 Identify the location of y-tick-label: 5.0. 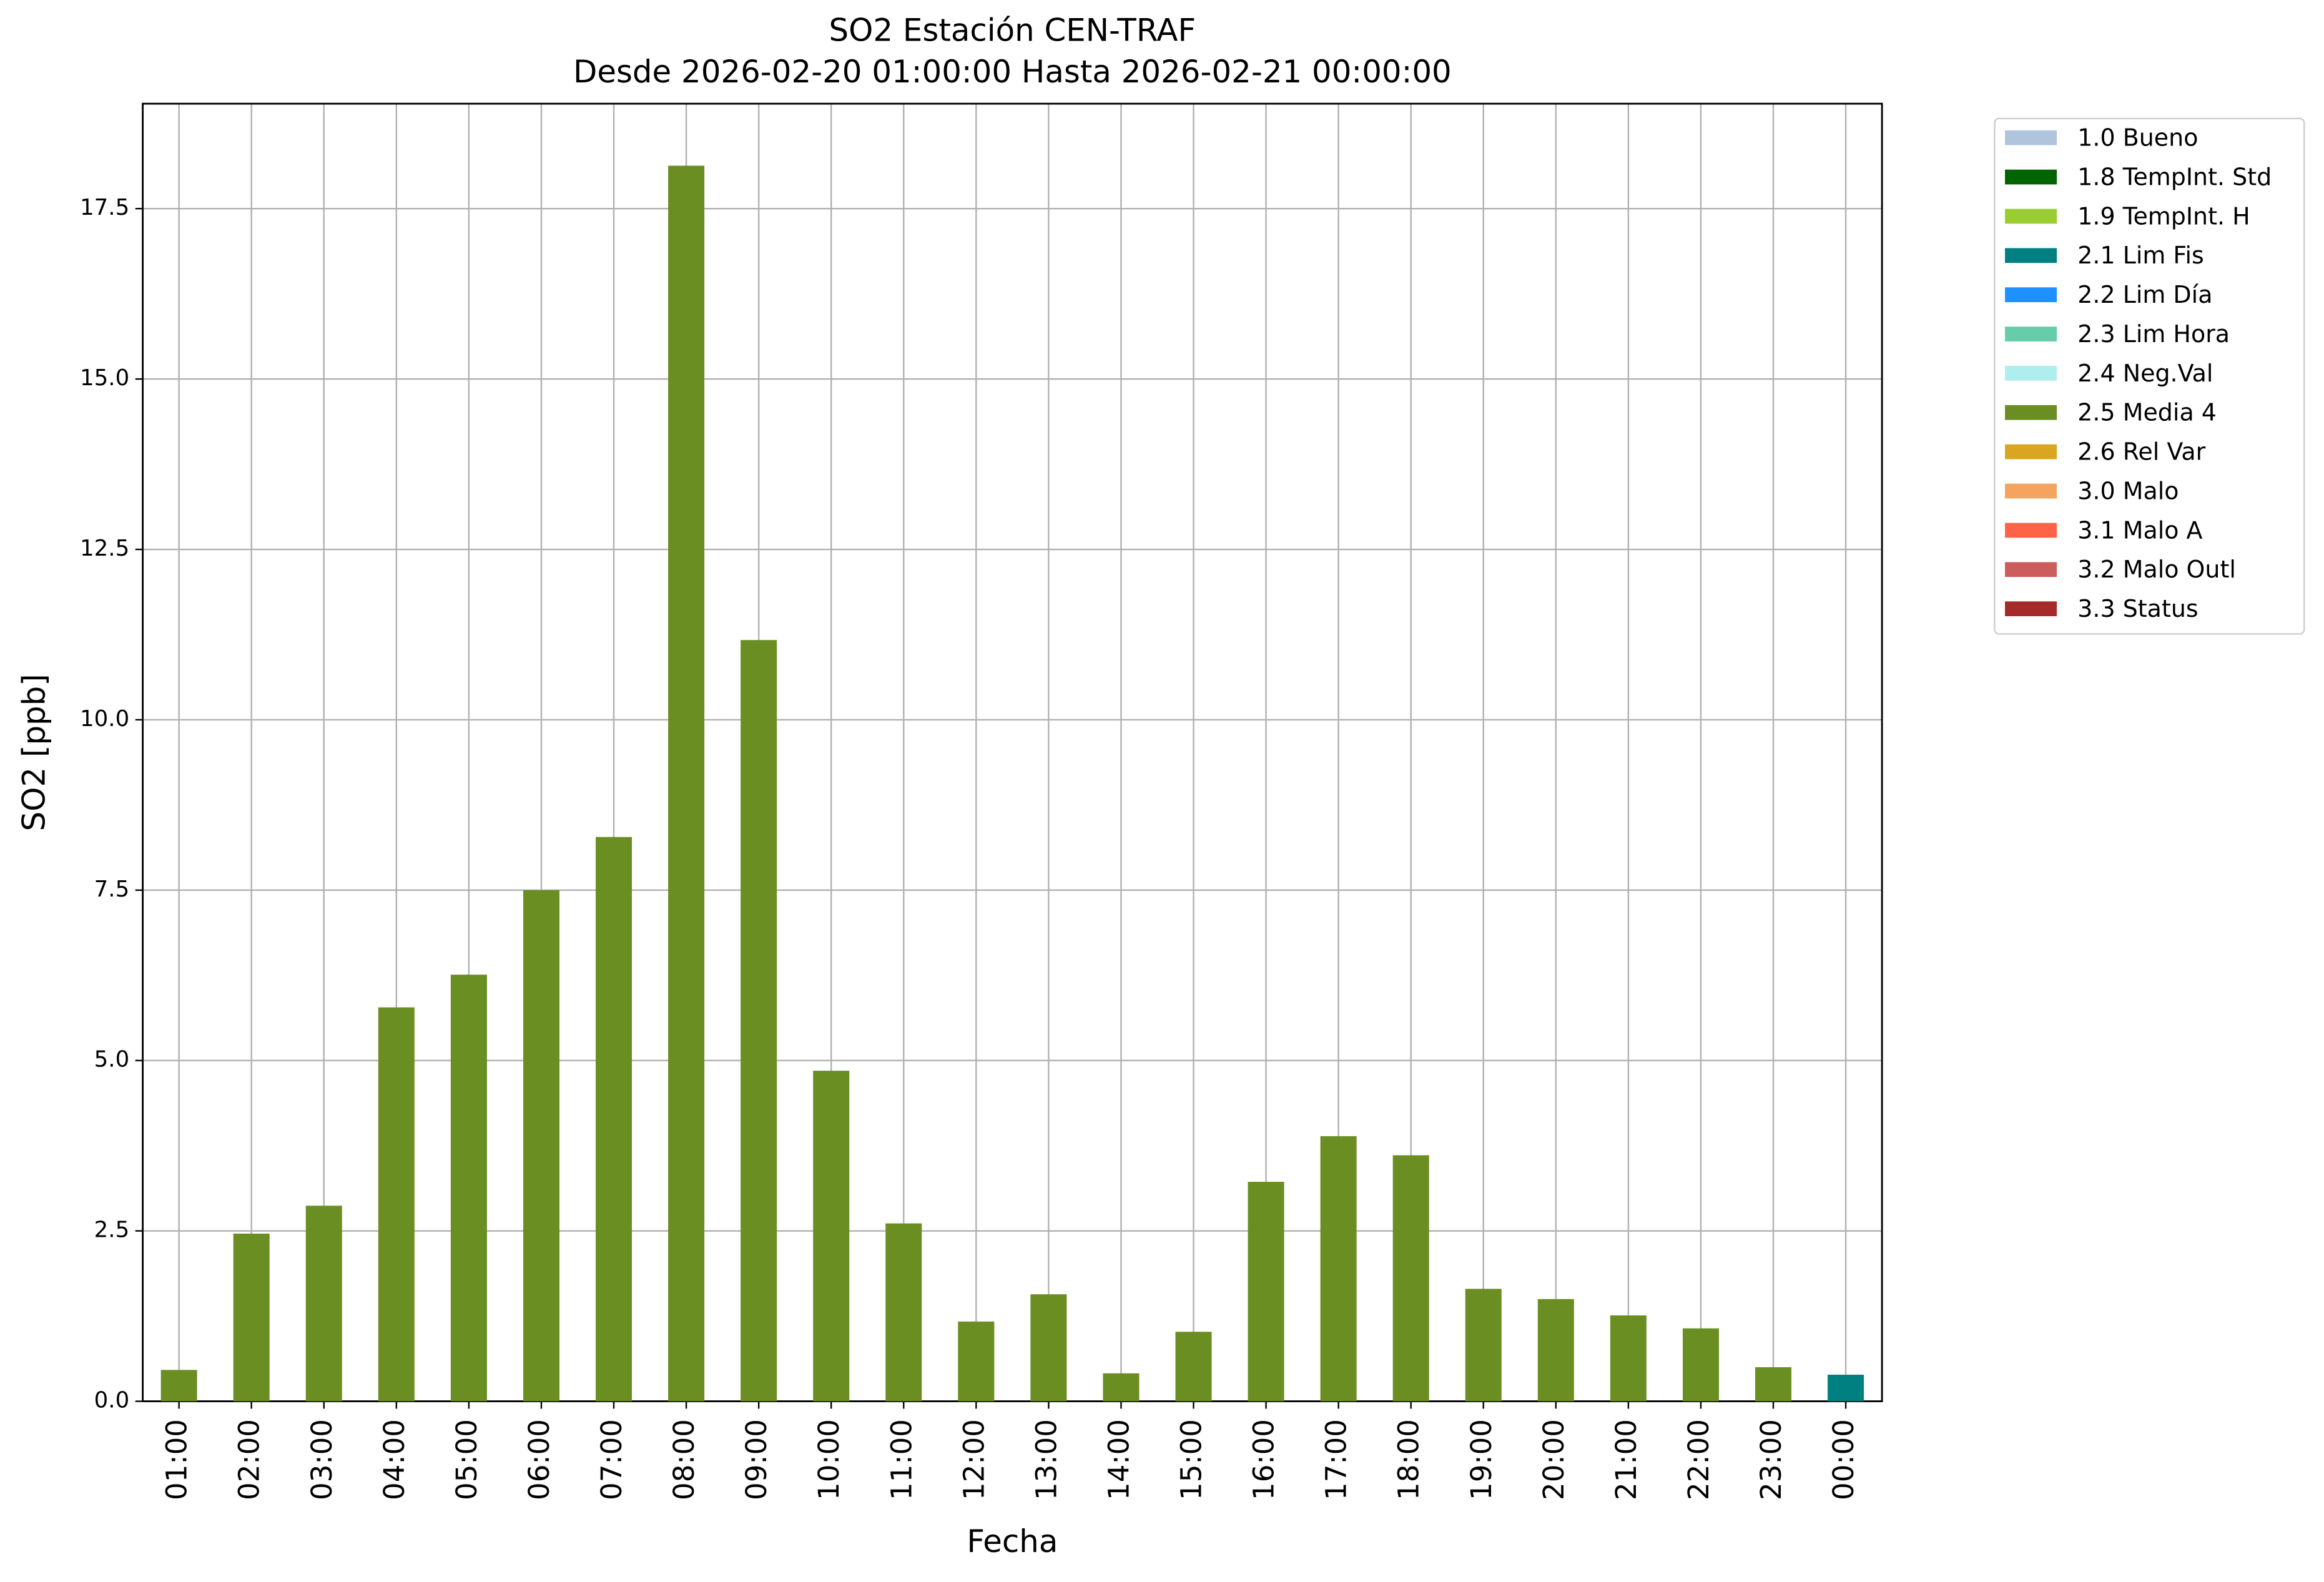
(112, 1060).